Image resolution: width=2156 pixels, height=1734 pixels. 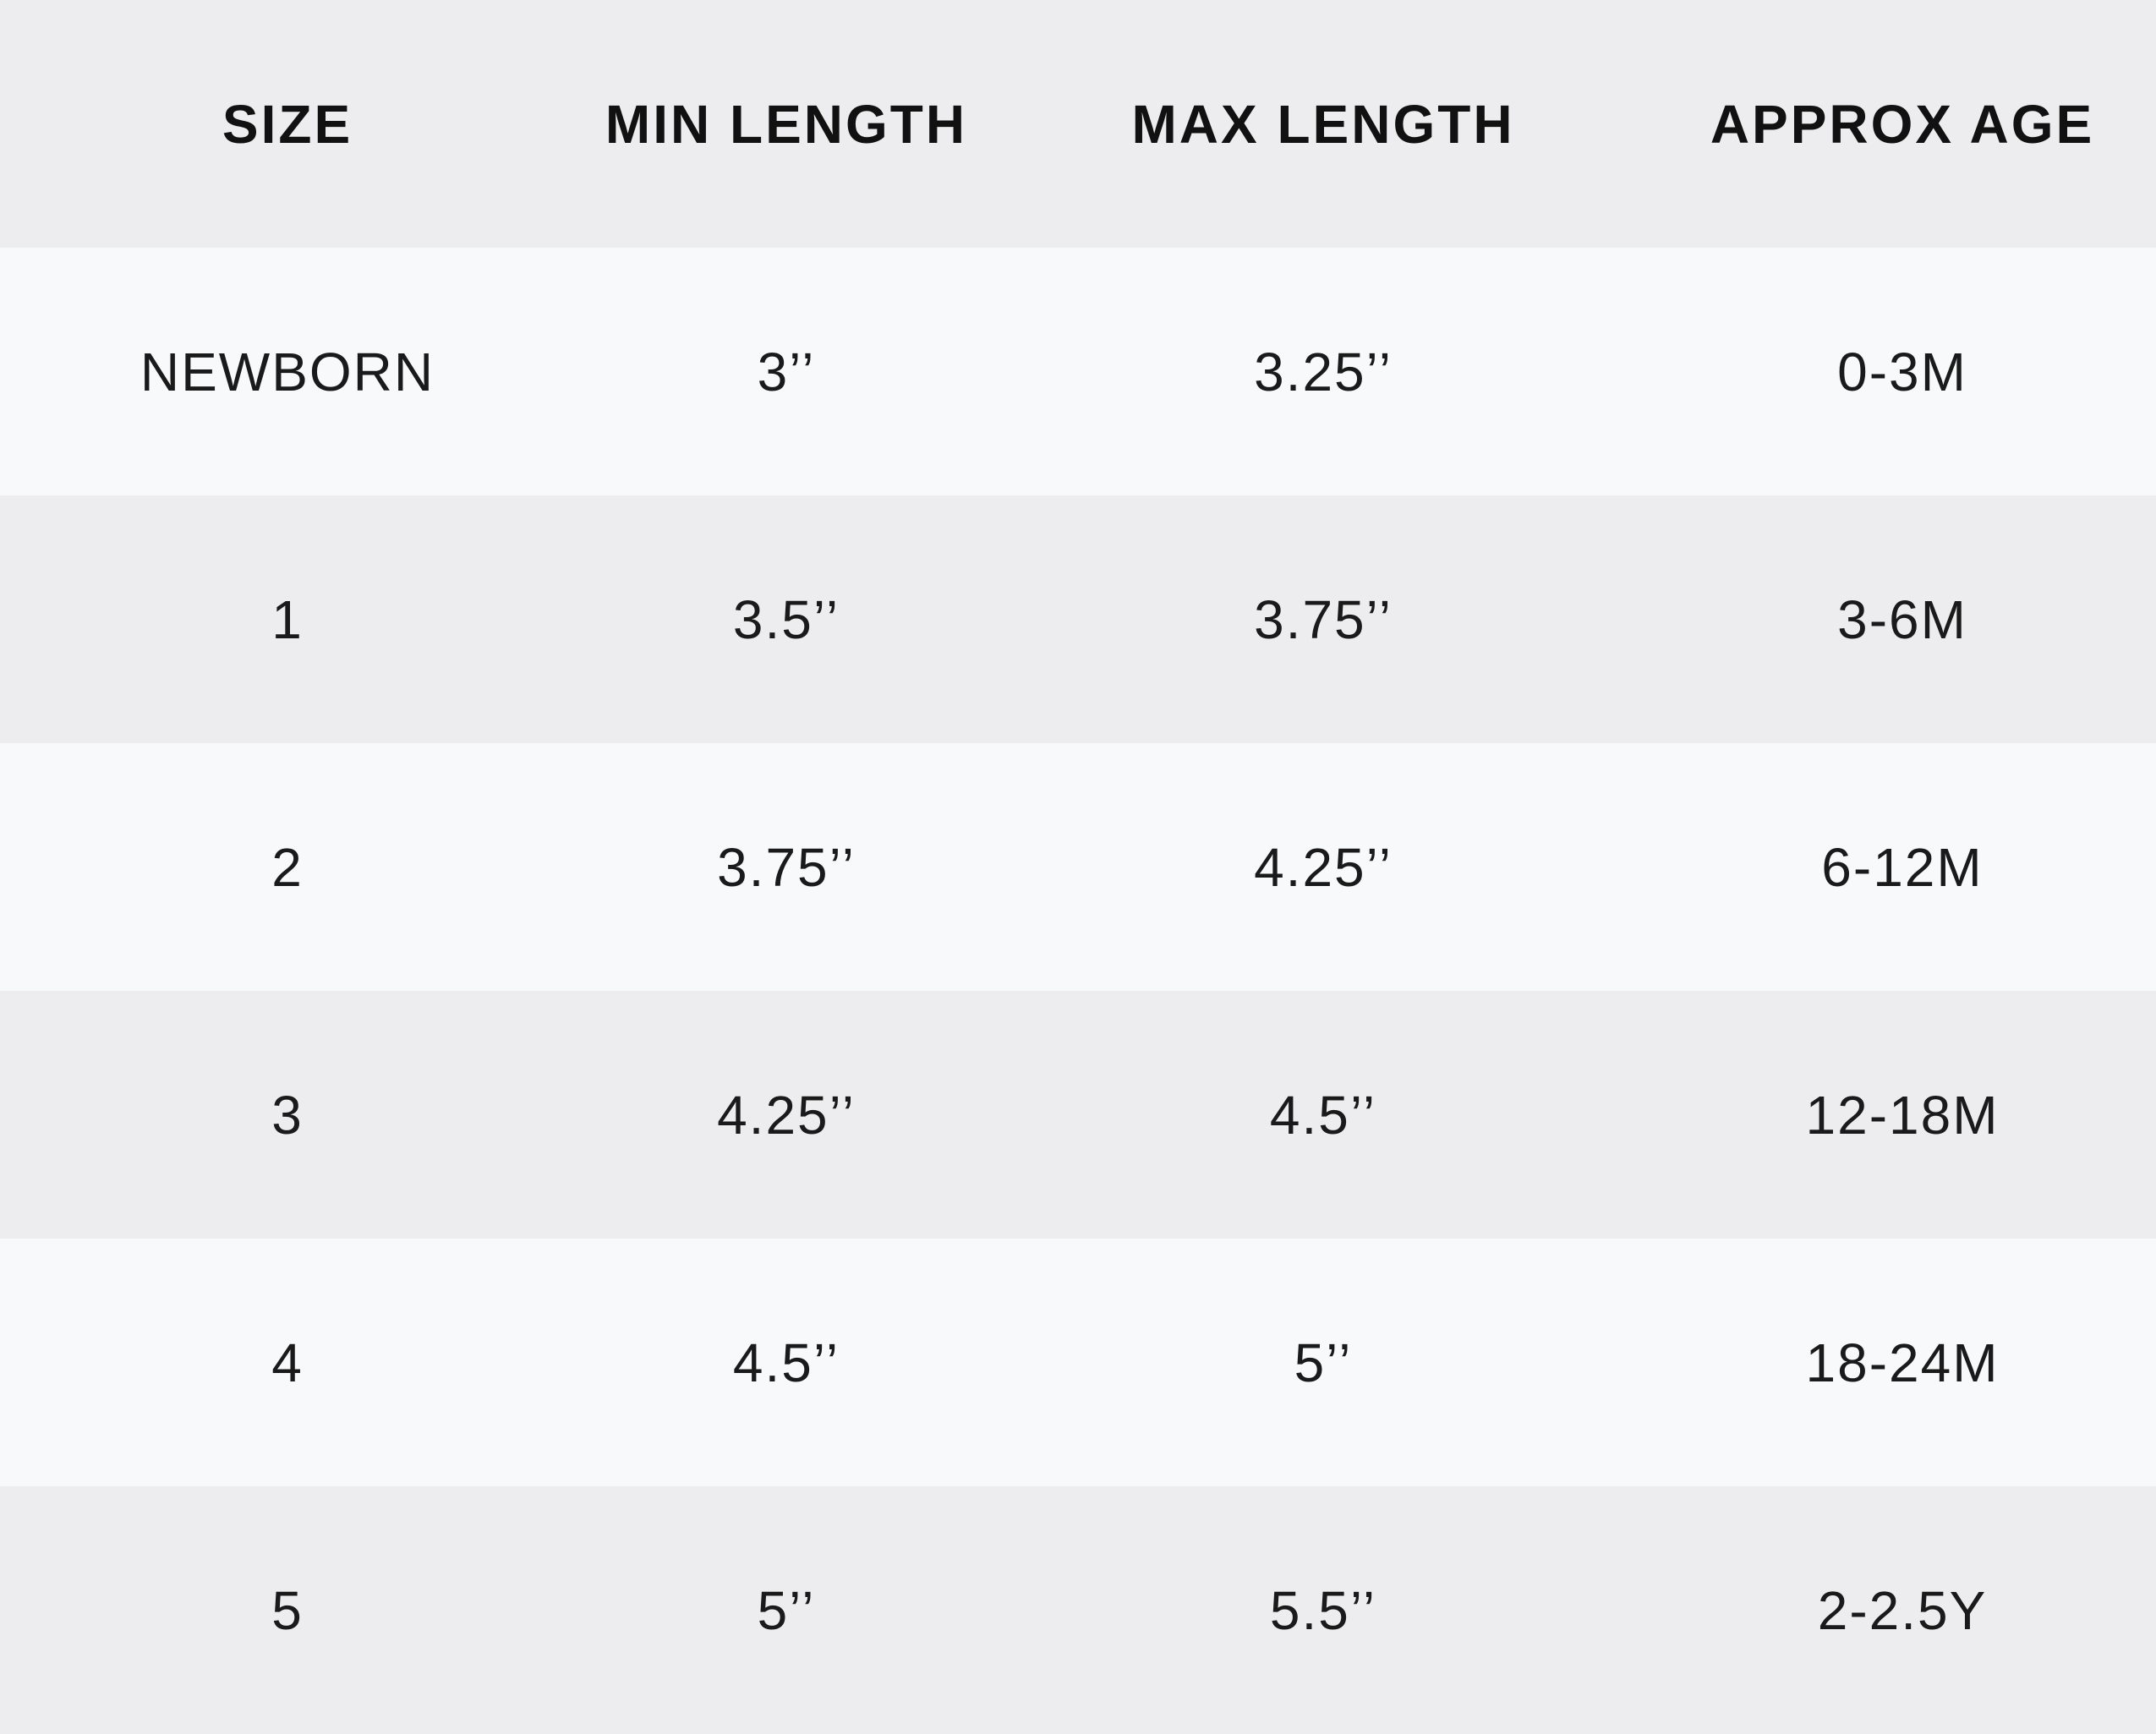 I want to click on cell-approx-age: 12-18M, so click(x=1902, y=1115).